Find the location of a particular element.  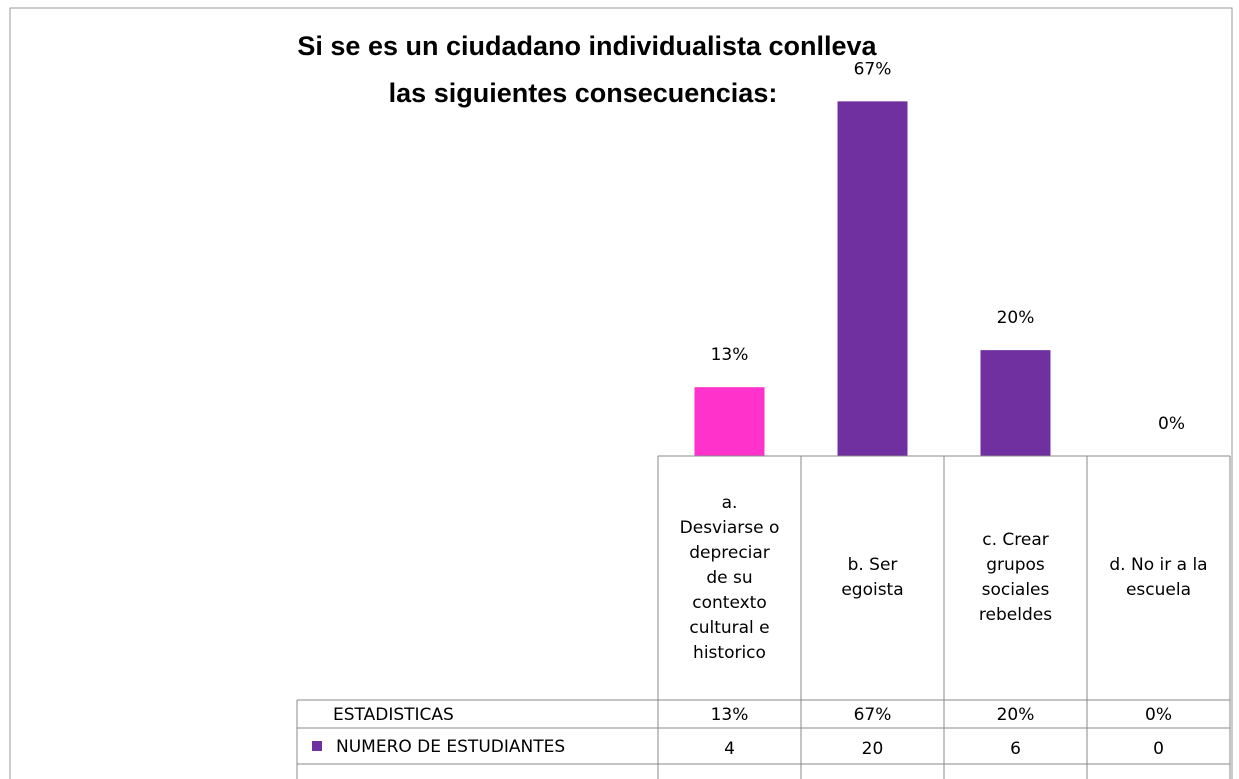

table-cell: 20 is located at coordinates (873, 749).